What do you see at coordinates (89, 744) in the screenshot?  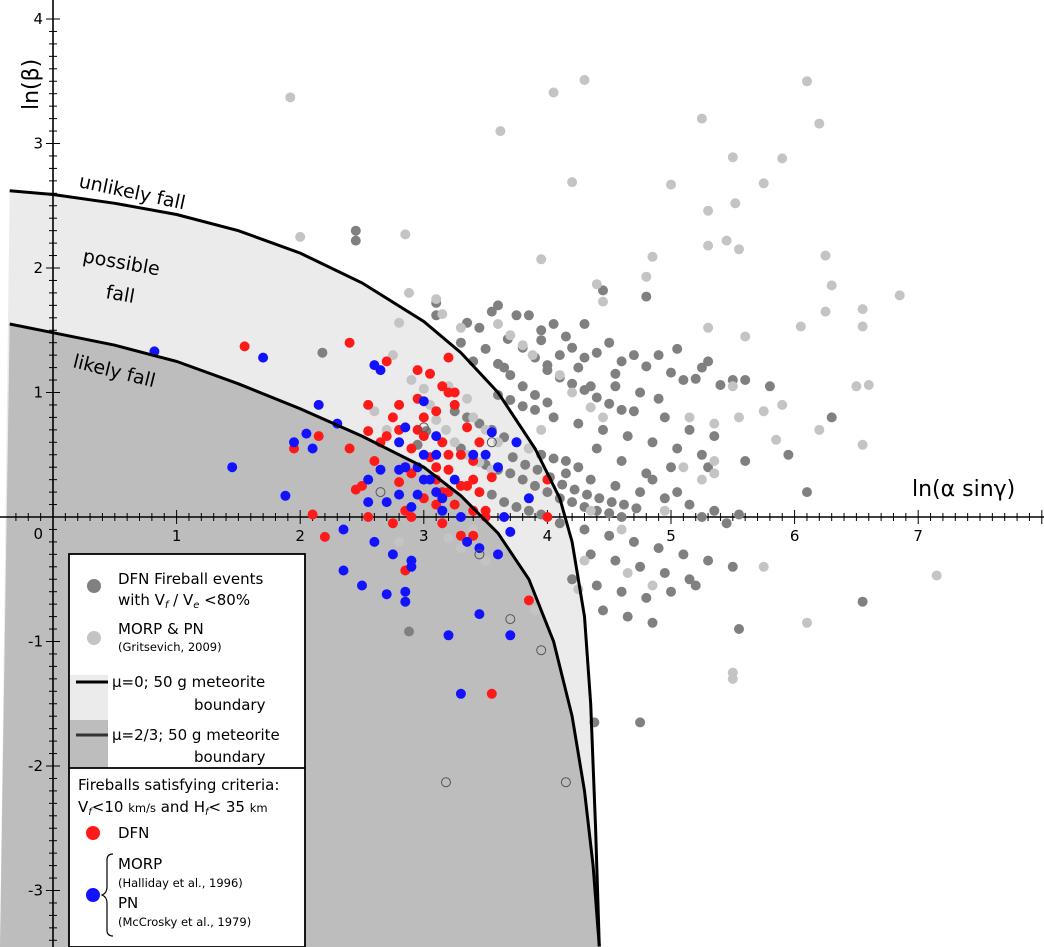 I see `legend-swatch-likely` at bounding box center [89, 744].